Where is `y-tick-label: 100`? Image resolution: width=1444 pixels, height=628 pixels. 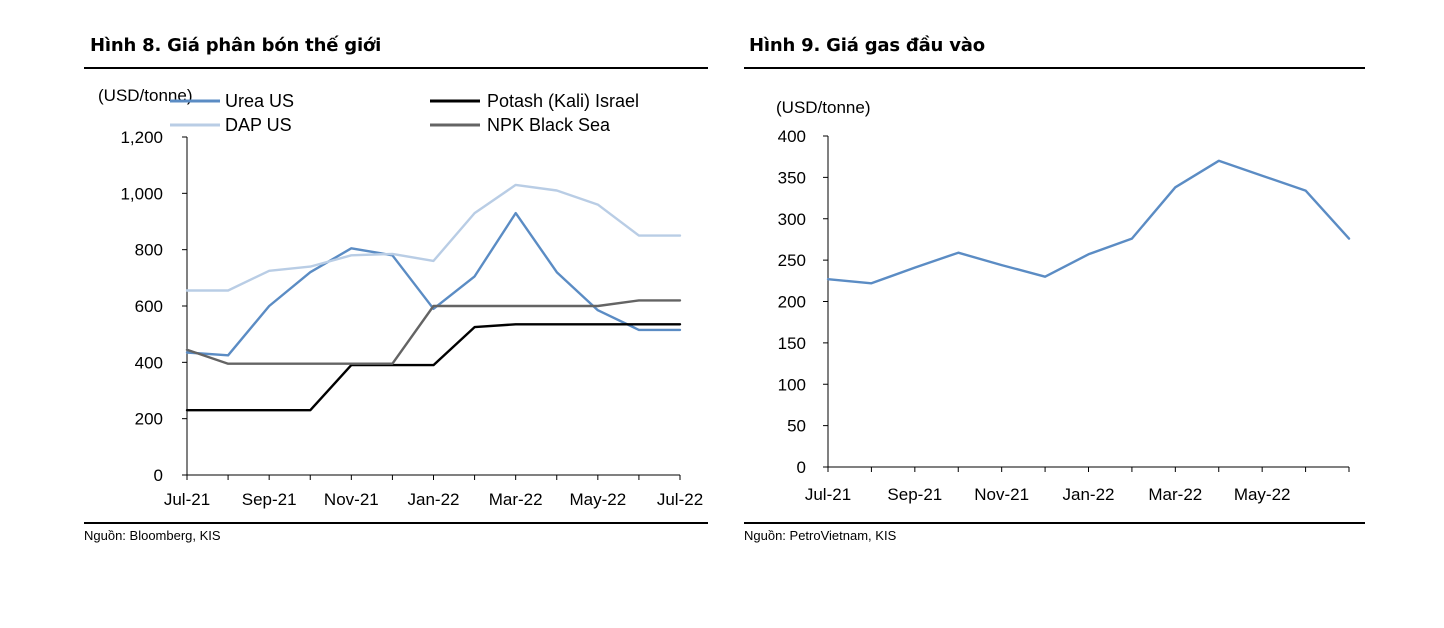
y-tick-label: 100 is located at coordinates (792, 384).